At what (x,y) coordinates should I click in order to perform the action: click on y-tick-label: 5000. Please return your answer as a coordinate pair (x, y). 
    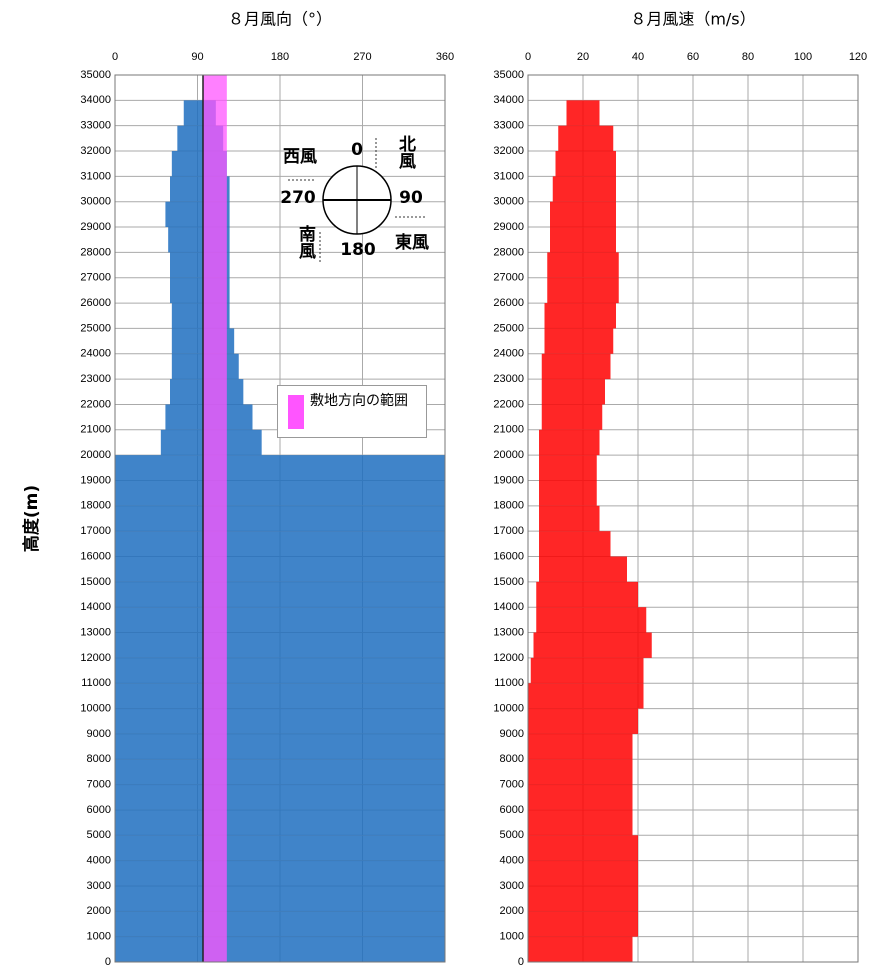
    Looking at the image, I should click on (512, 835).